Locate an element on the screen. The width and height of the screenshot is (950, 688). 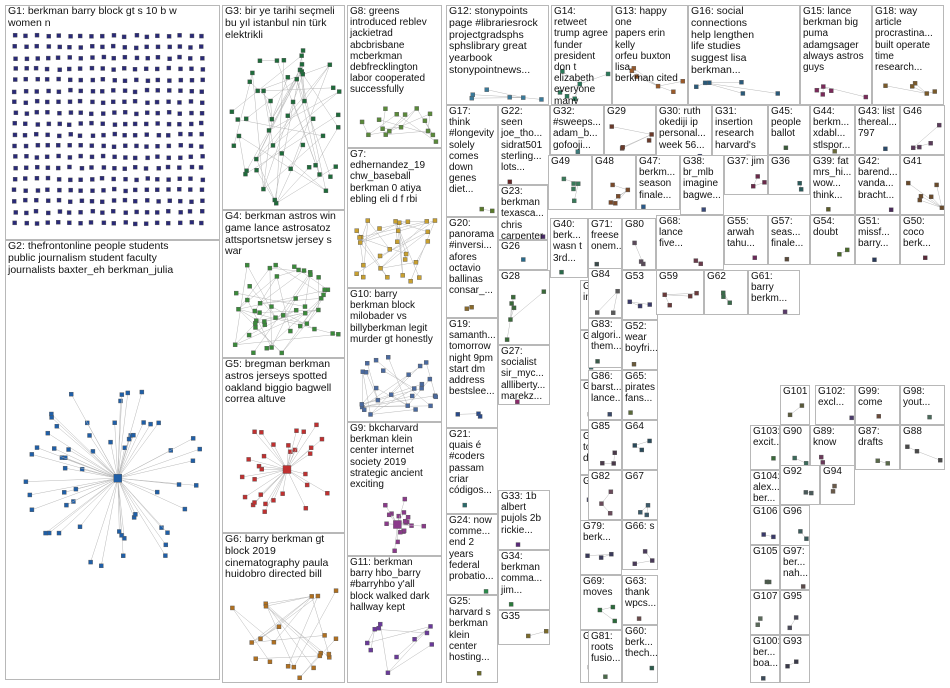
group-83-network is located at coordinates (597, 361).